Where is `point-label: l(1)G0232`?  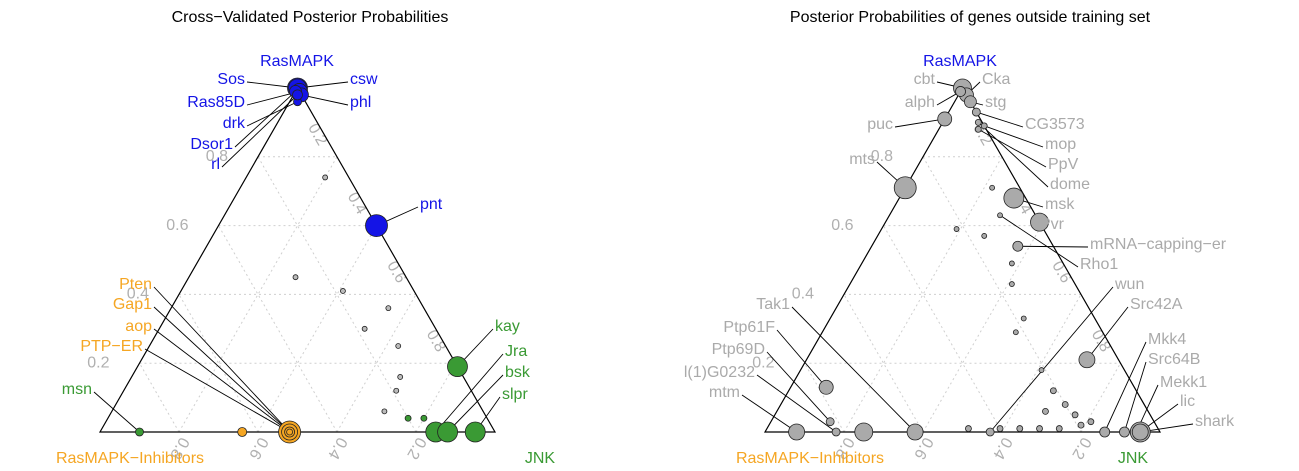 point-label: l(1)G0232 is located at coordinates (719, 372).